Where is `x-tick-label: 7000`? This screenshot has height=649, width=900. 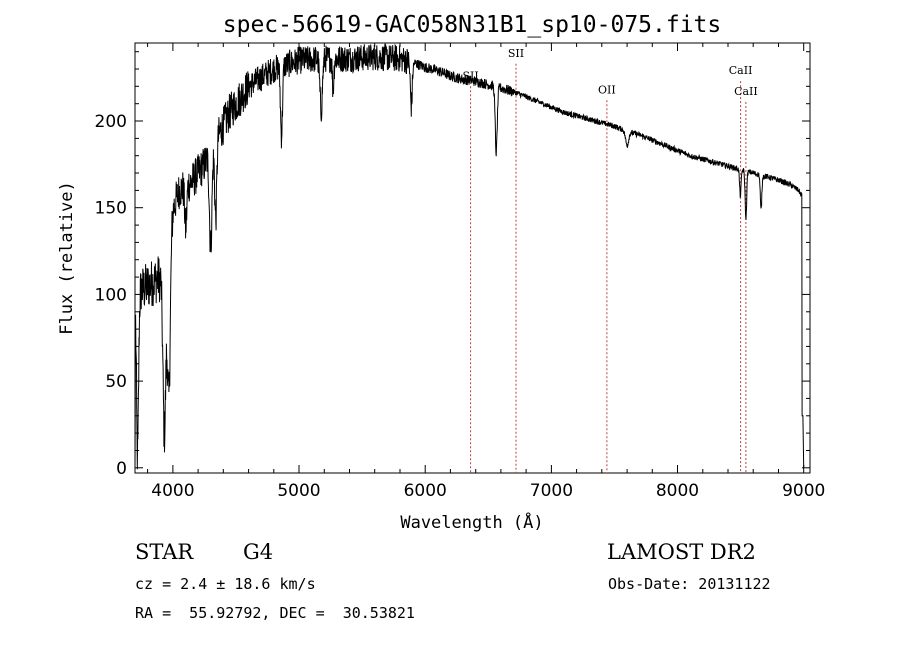 x-tick-label: 7000 is located at coordinates (551, 491).